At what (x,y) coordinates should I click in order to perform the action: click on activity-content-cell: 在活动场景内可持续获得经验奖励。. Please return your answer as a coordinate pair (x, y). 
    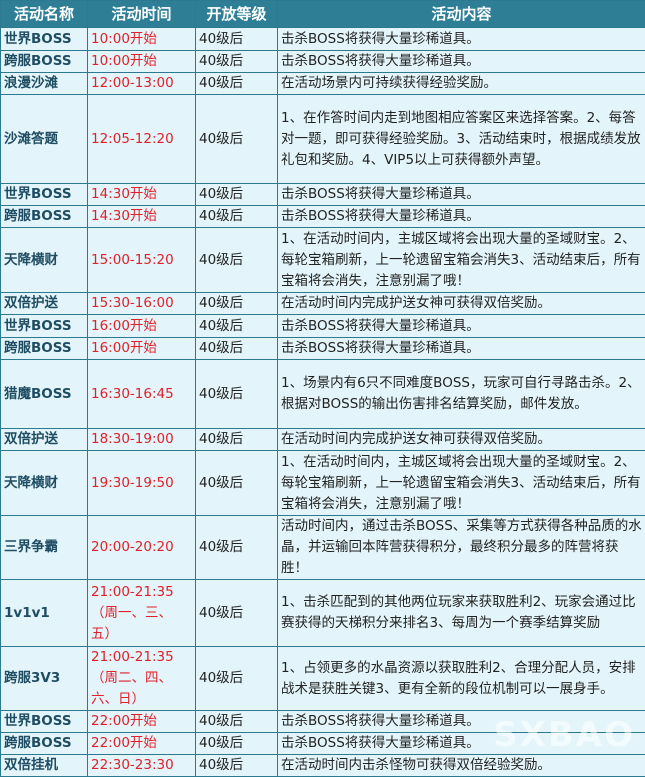
    Looking at the image, I should click on (461, 83).